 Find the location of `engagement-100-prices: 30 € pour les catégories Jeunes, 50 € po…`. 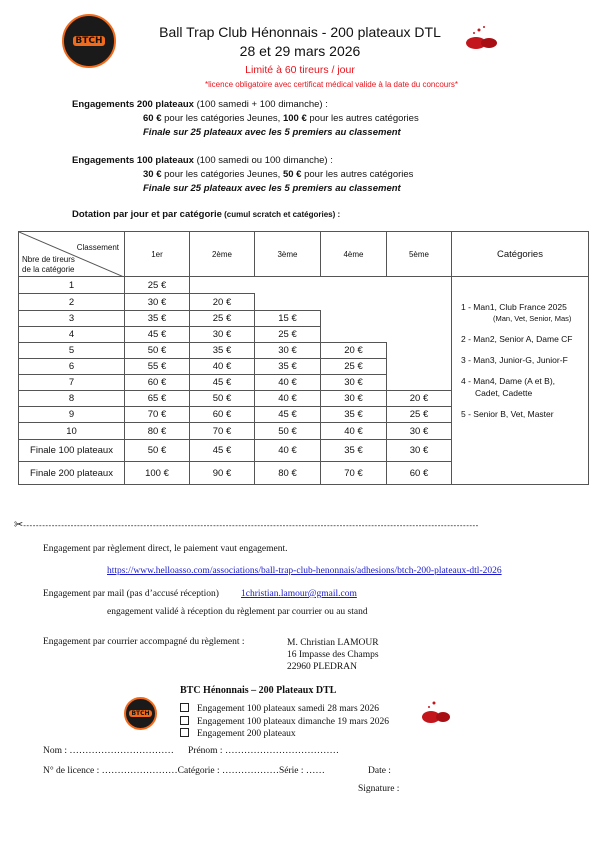

engagement-100-prices: 30 € pour les catégories Jeunes, 50 € po… is located at coordinates (278, 174).